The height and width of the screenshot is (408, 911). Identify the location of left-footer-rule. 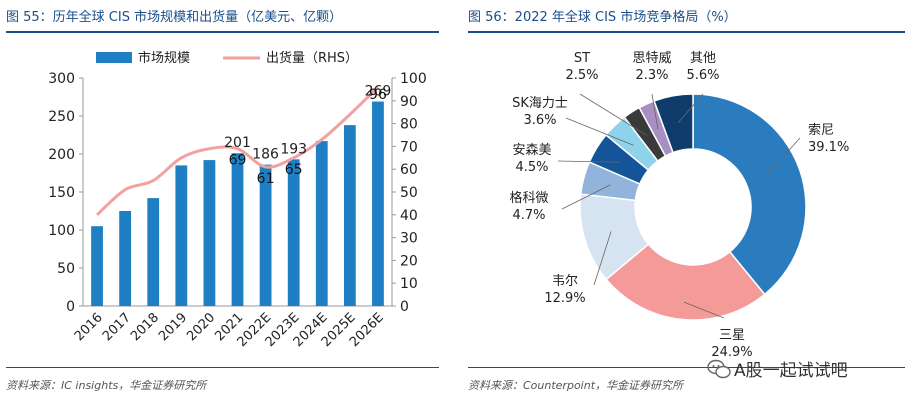
(222, 367).